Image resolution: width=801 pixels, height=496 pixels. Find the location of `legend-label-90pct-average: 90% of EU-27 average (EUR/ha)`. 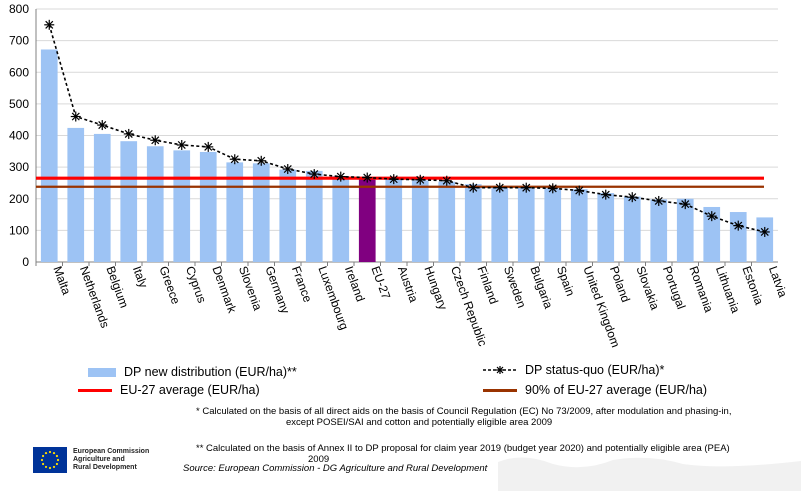

legend-label-90pct-average: 90% of EU-27 average (EUR/ha) is located at coordinates (616, 390).